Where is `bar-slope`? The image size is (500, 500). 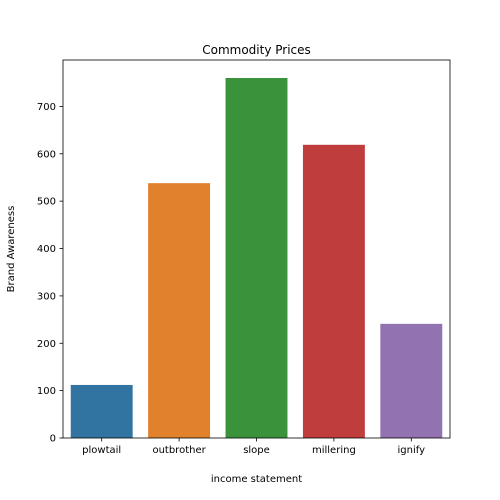 bar-slope is located at coordinates (256, 258).